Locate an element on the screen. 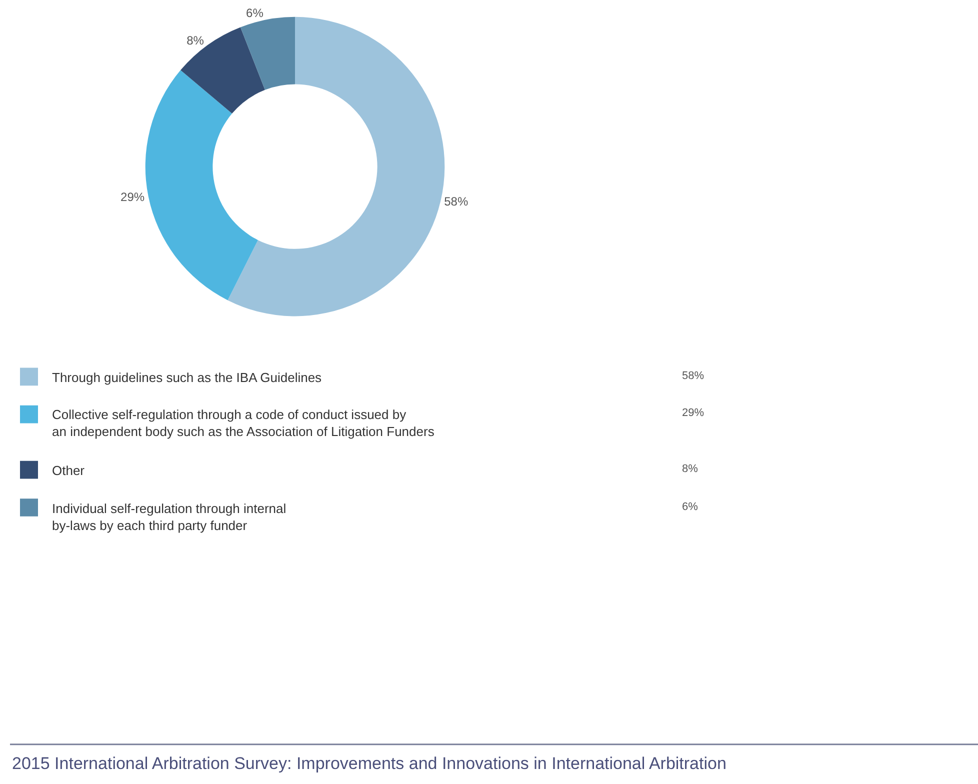  legend-label: Through guidelines such as the IBA Guidelines is located at coordinates (187, 377).